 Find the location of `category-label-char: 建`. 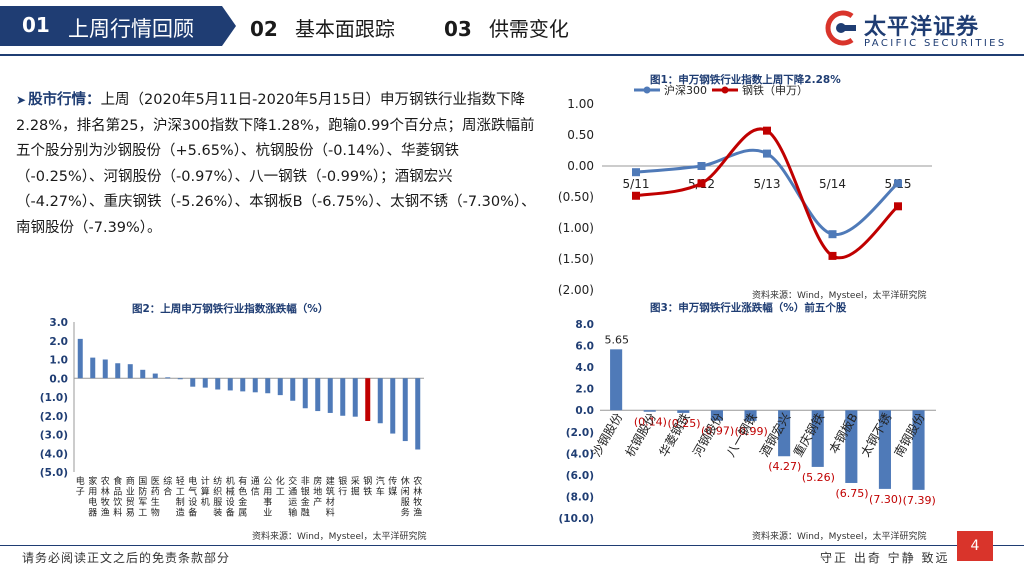

category-label-char: 建 is located at coordinates (330, 481).